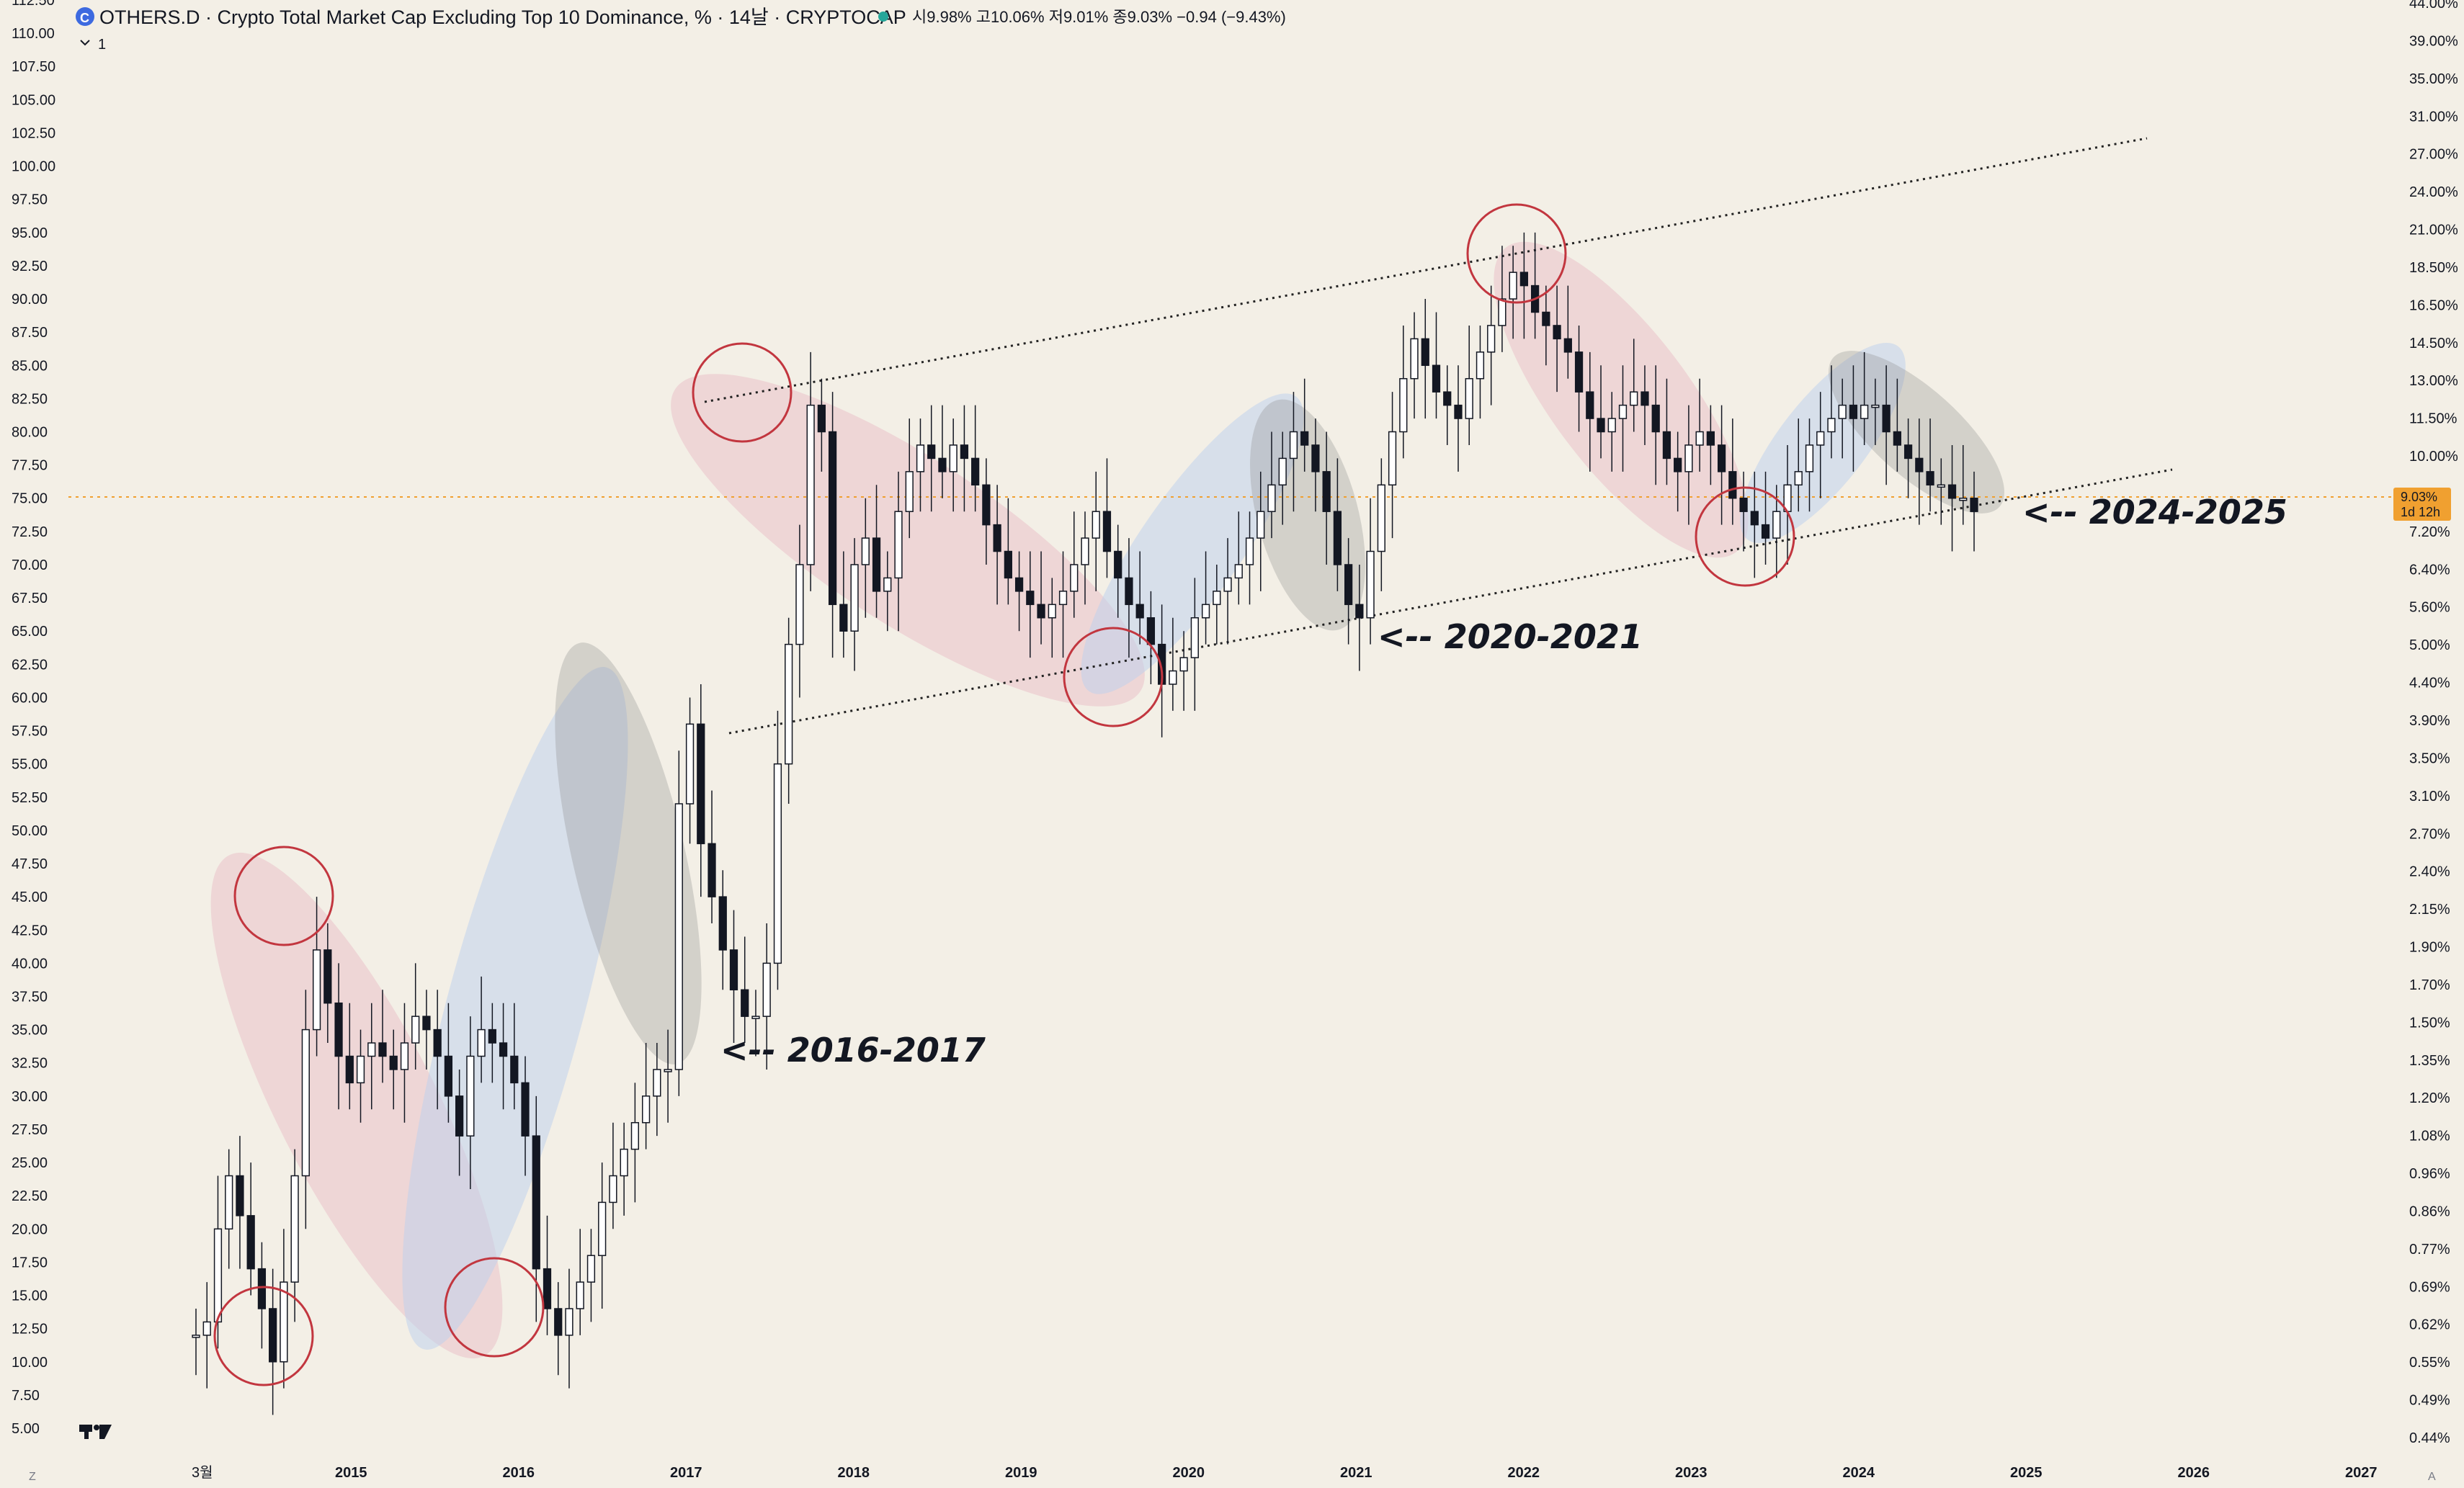 Image resolution: width=2464 pixels, height=1488 pixels. Describe the element at coordinates (351, 1473) in the screenshot. I see `time-axis-tick: 2015` at that location.